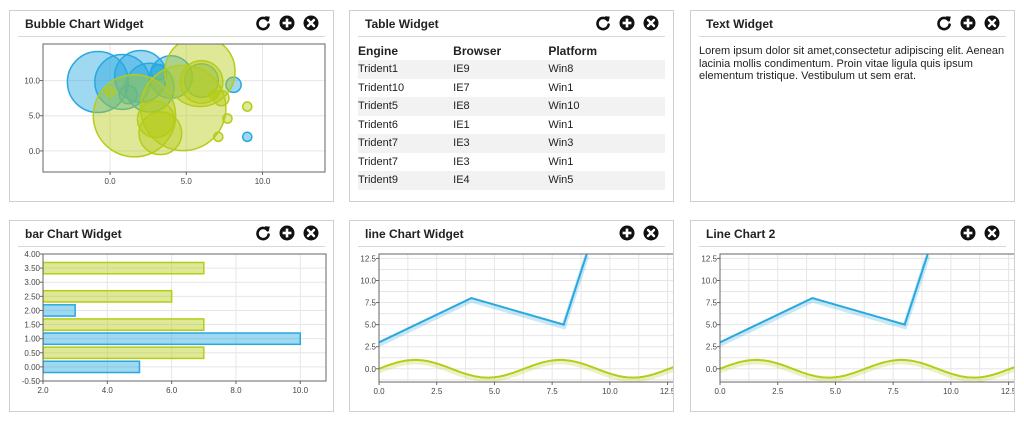  I want to click on y-tick-label: 7.5, so click(712, 303).